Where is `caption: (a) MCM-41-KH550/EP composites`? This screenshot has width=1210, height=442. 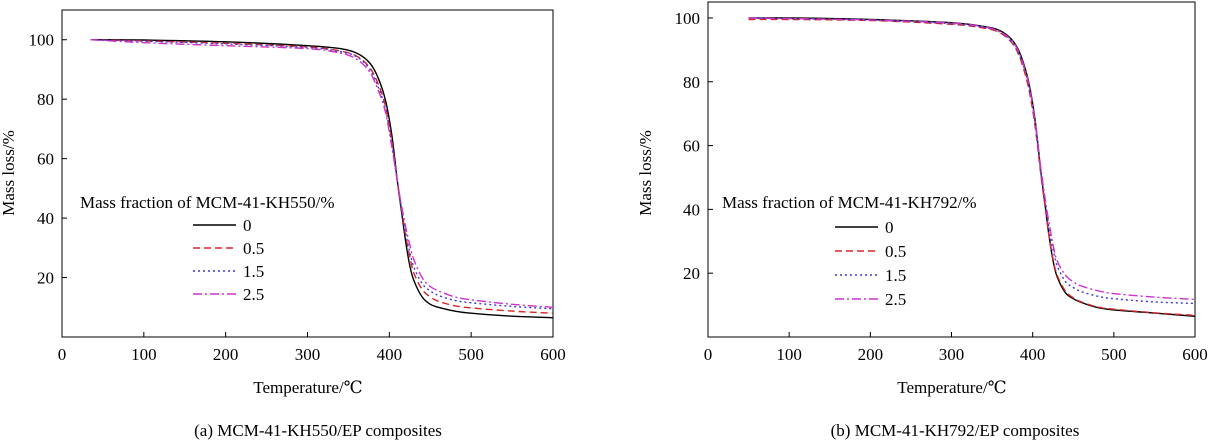
caption: (a) MCM-41-KH550/EP composites is located at coordinates (318, 430).